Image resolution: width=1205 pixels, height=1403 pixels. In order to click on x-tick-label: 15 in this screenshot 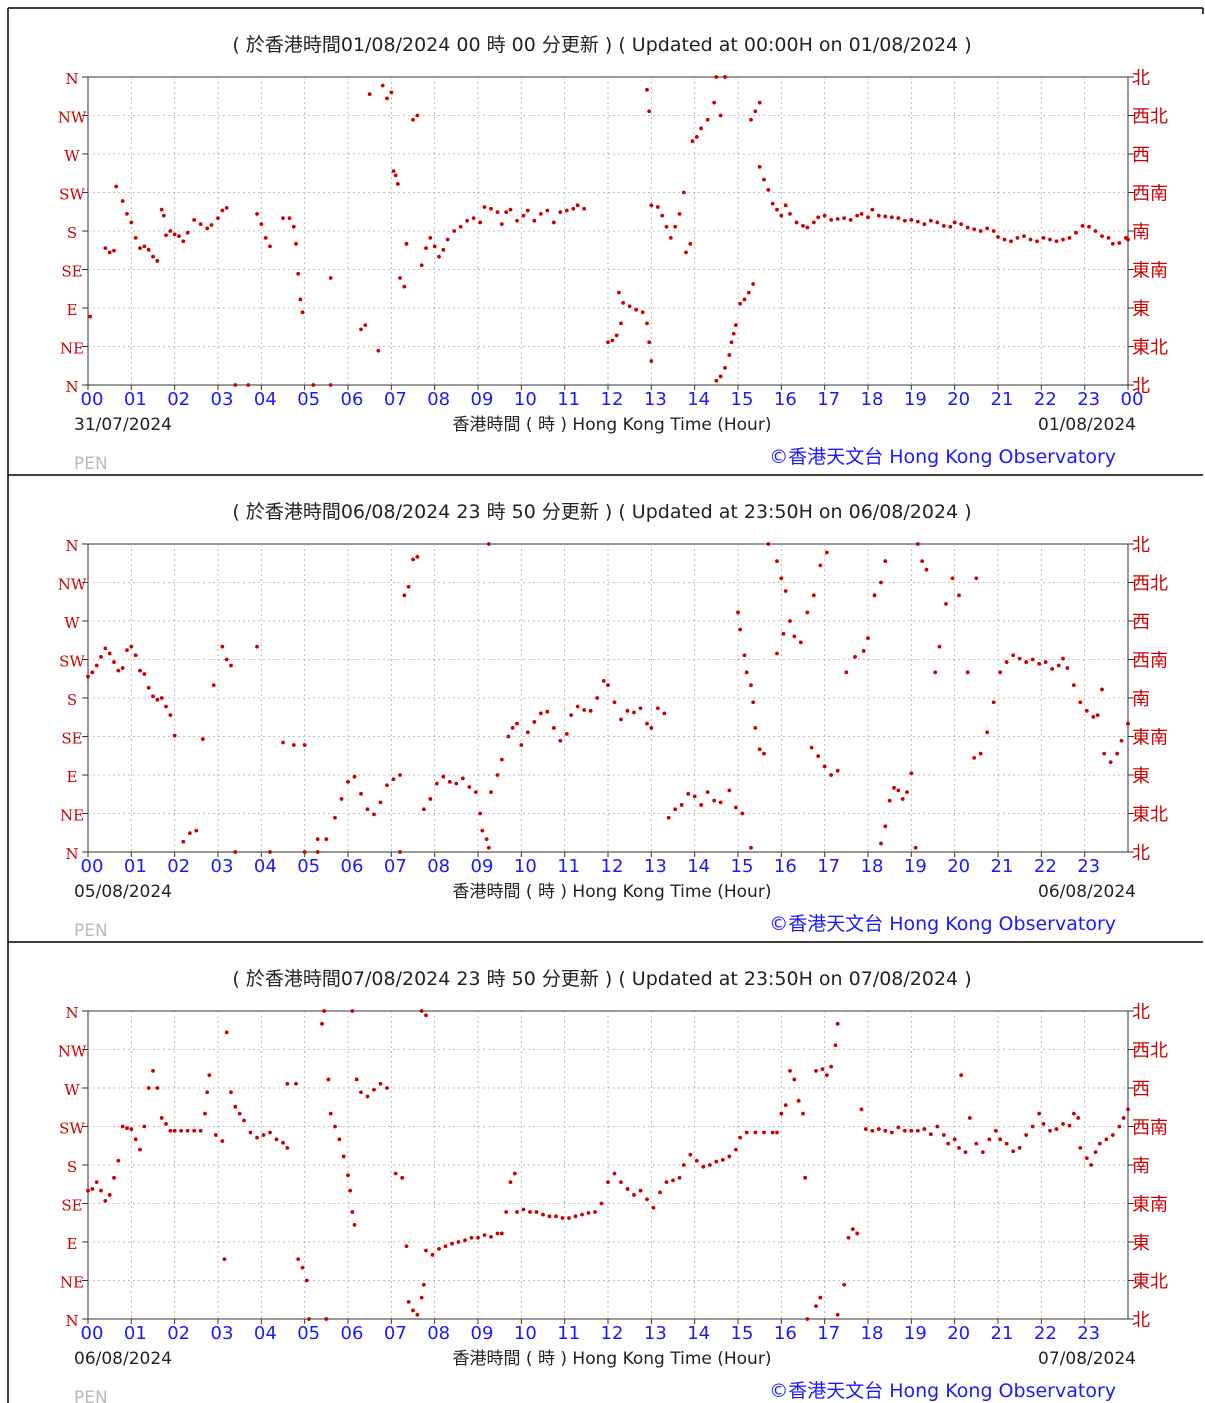, I will do `click(742, 866)`.